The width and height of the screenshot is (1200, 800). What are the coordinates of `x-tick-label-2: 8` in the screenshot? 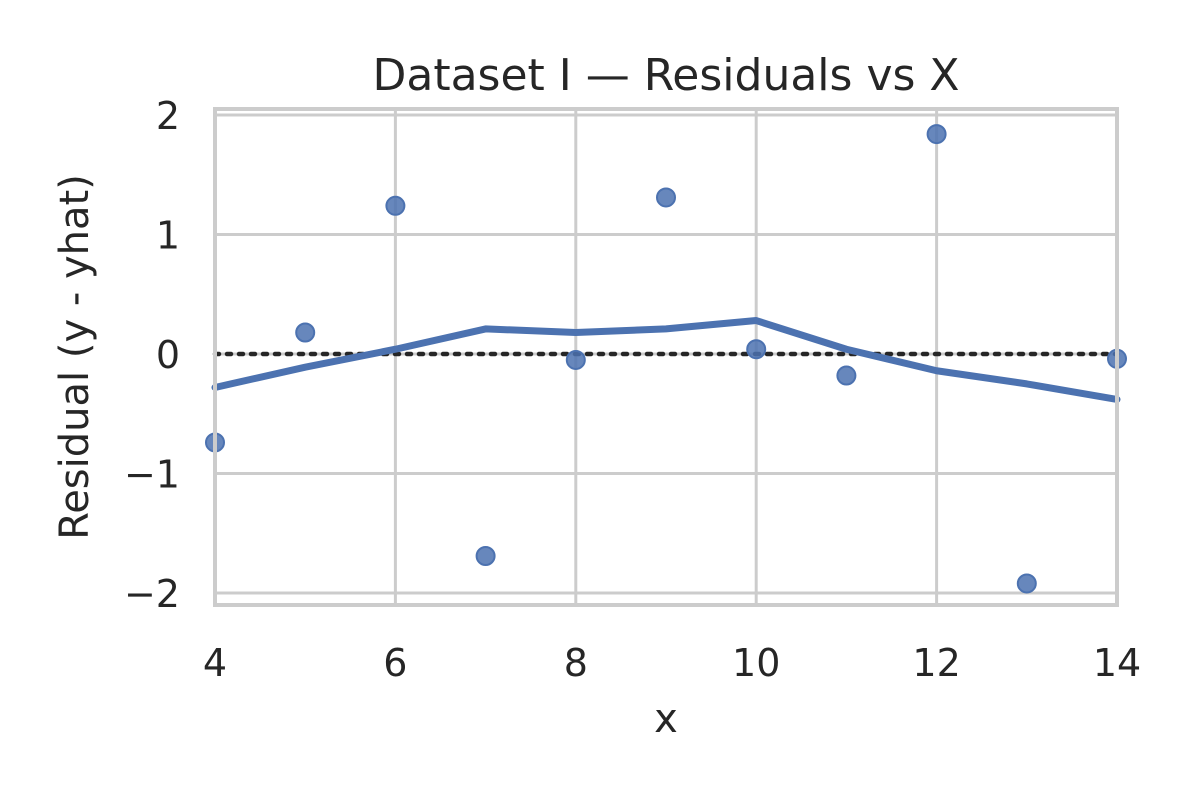 It's located at (576, 663).